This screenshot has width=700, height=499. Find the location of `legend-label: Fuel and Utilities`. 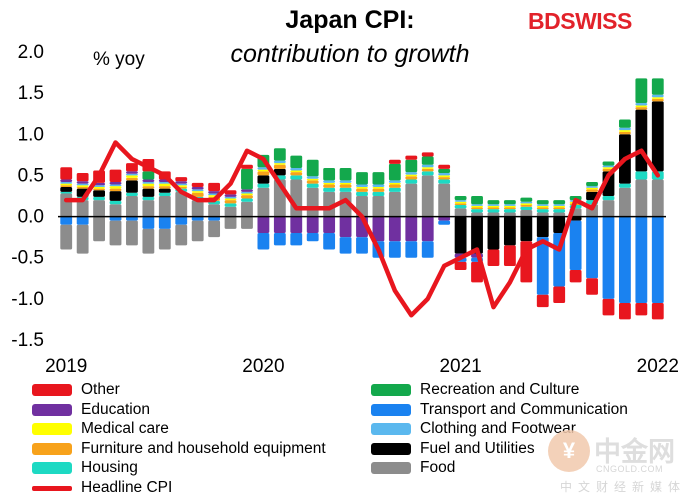

legend-label: Fuel and Utilities is located at coordinates (477, 448).